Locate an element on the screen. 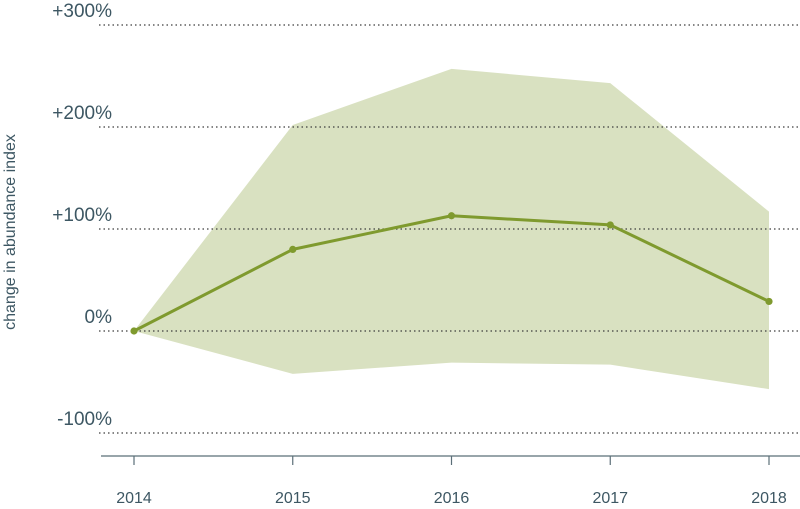 The image size is (800, 509). x-tick-label-4: 2018 is located at coordinates (769, 498).